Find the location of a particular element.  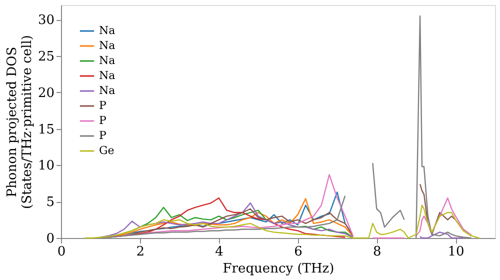

y-tick-label: 20 is located at coordinates (46, 93).